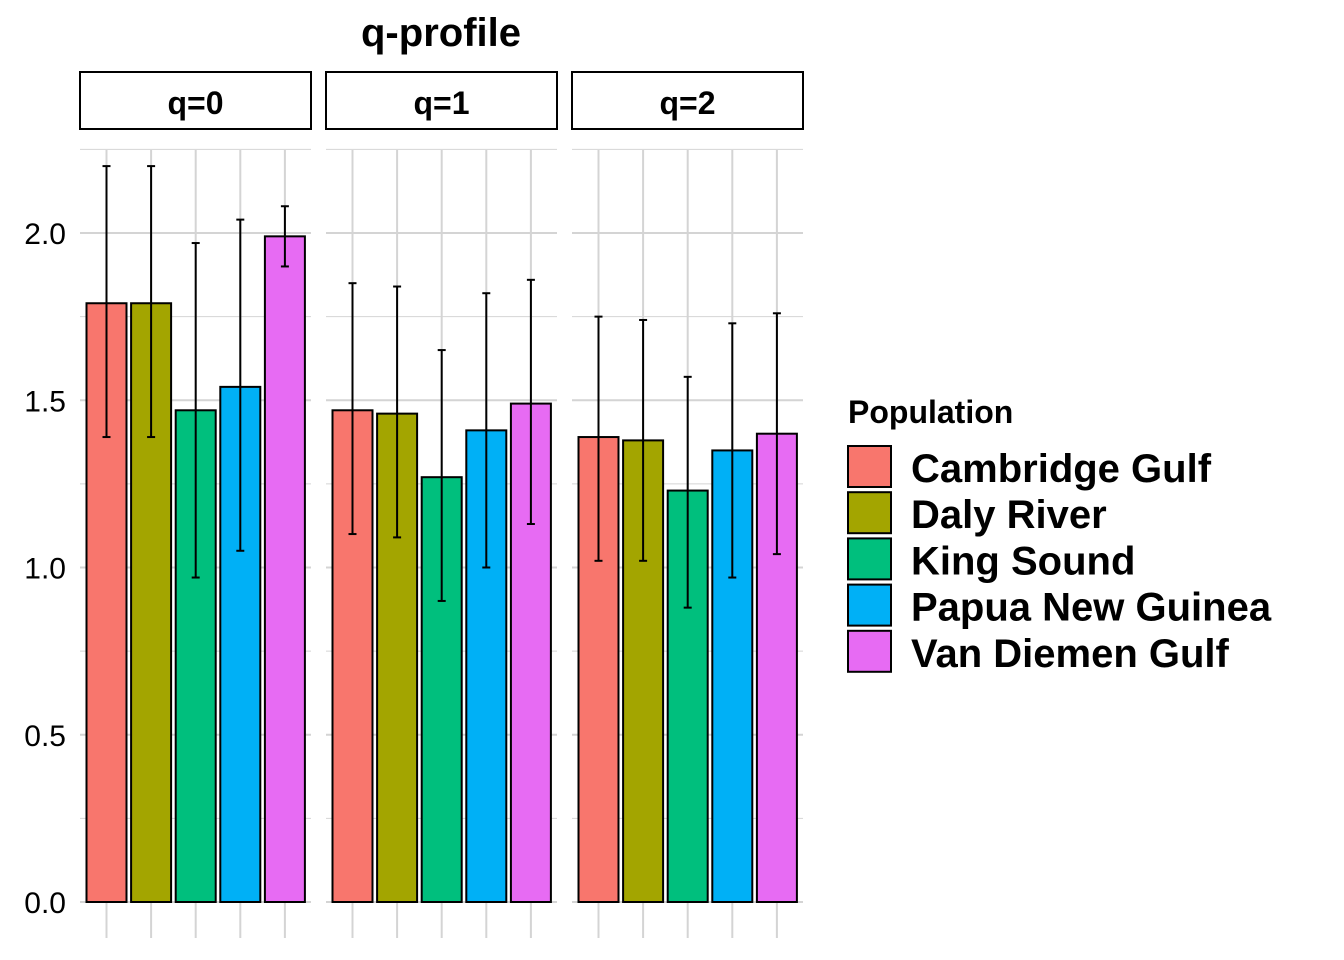 The image size is (1344, 960). What do you see at coordinates (930, 412) in the screenshot?
I see `legend-title: Population` at bounding box center [930, 412].